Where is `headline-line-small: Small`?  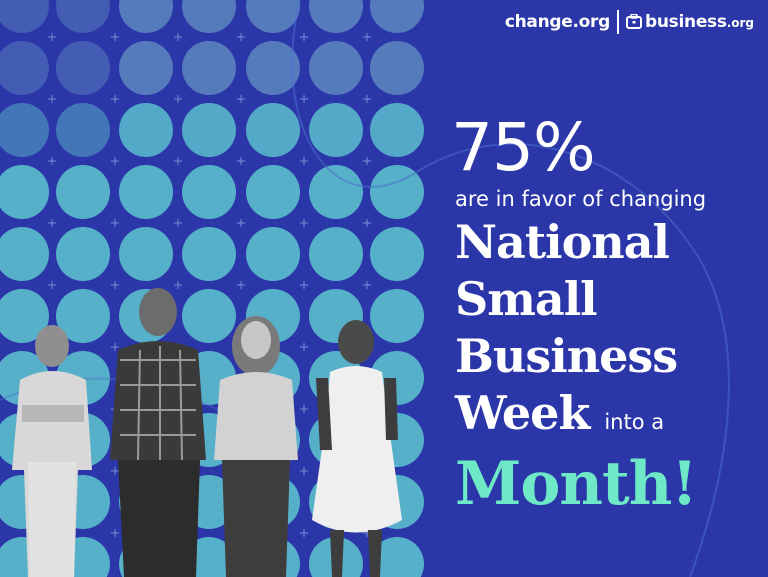 headline-line-small: Small is located at coordinates (526, 299).